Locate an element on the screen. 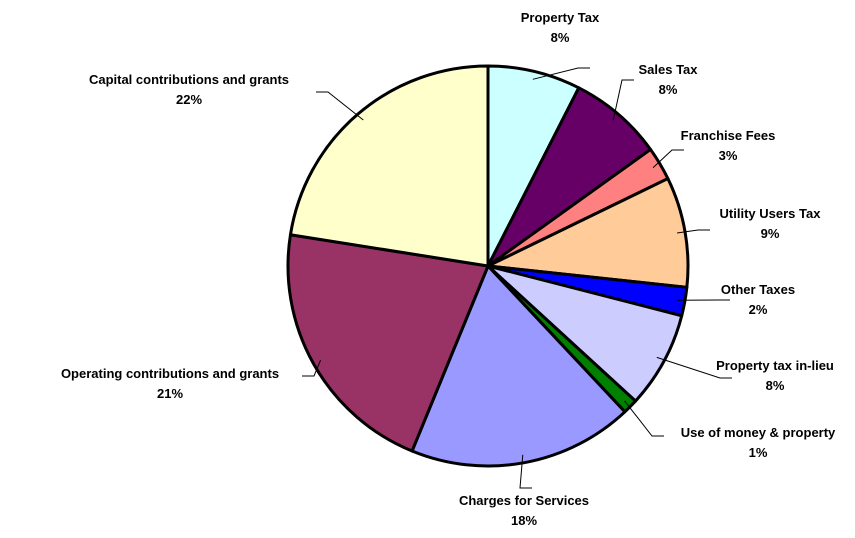  pie-slice-charges-for-services is located at coordinates (518, 366).